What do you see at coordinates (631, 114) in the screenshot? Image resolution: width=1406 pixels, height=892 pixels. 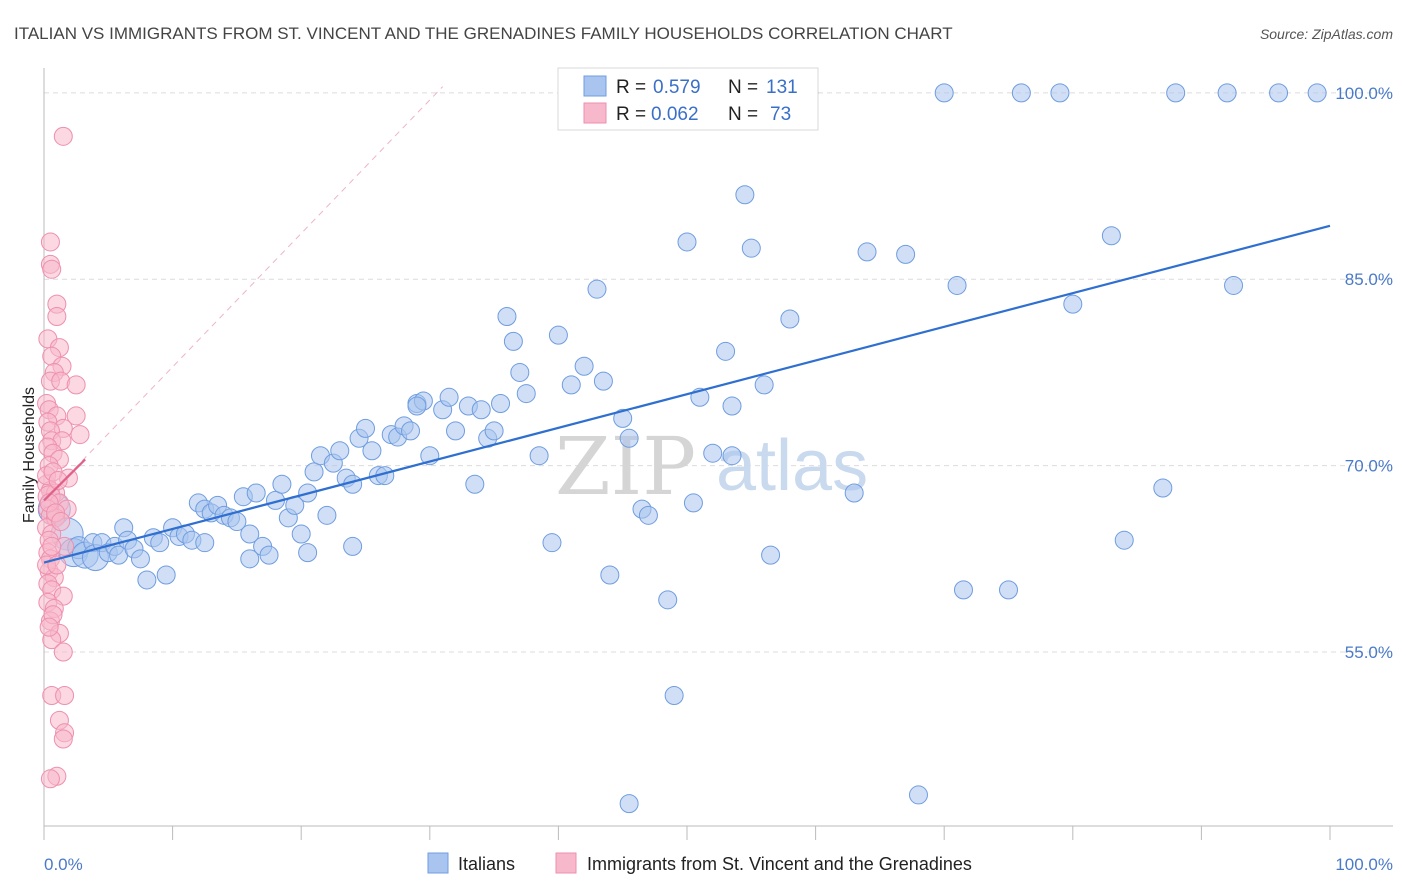 I see `legend-top-r-label-2: R =` at bounding box center [631, 114].